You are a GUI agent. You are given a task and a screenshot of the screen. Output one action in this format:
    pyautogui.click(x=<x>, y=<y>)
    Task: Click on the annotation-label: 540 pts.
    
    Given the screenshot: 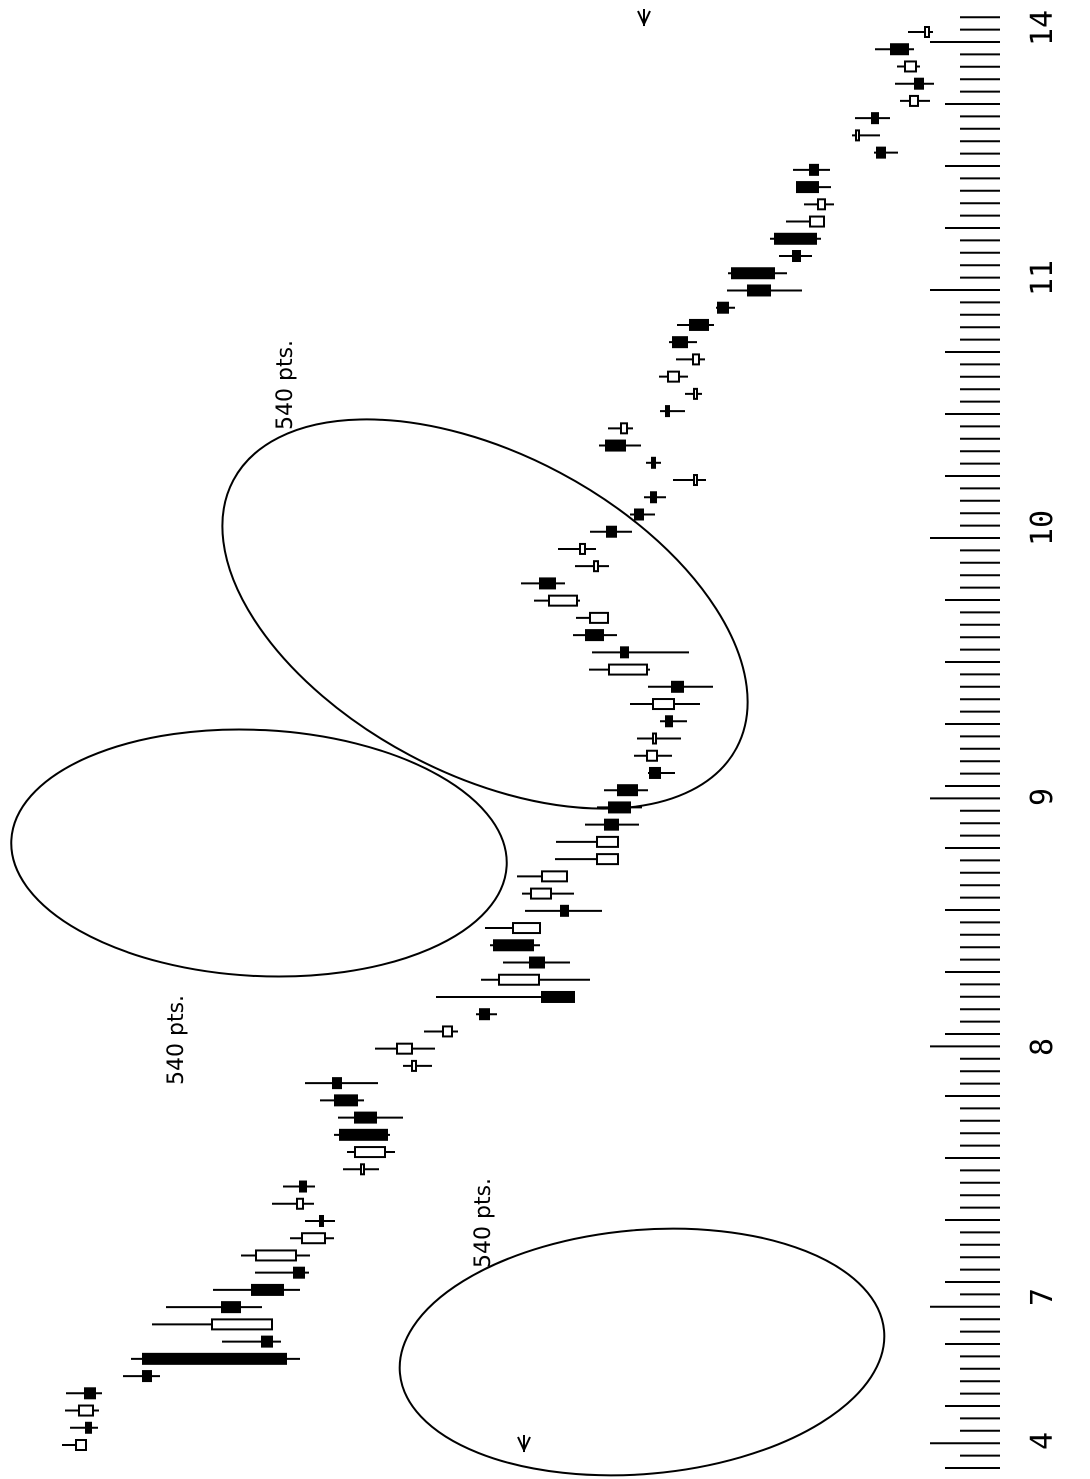 What is the action you would take?
    pyautogui.click(x=176, y=1040)
    